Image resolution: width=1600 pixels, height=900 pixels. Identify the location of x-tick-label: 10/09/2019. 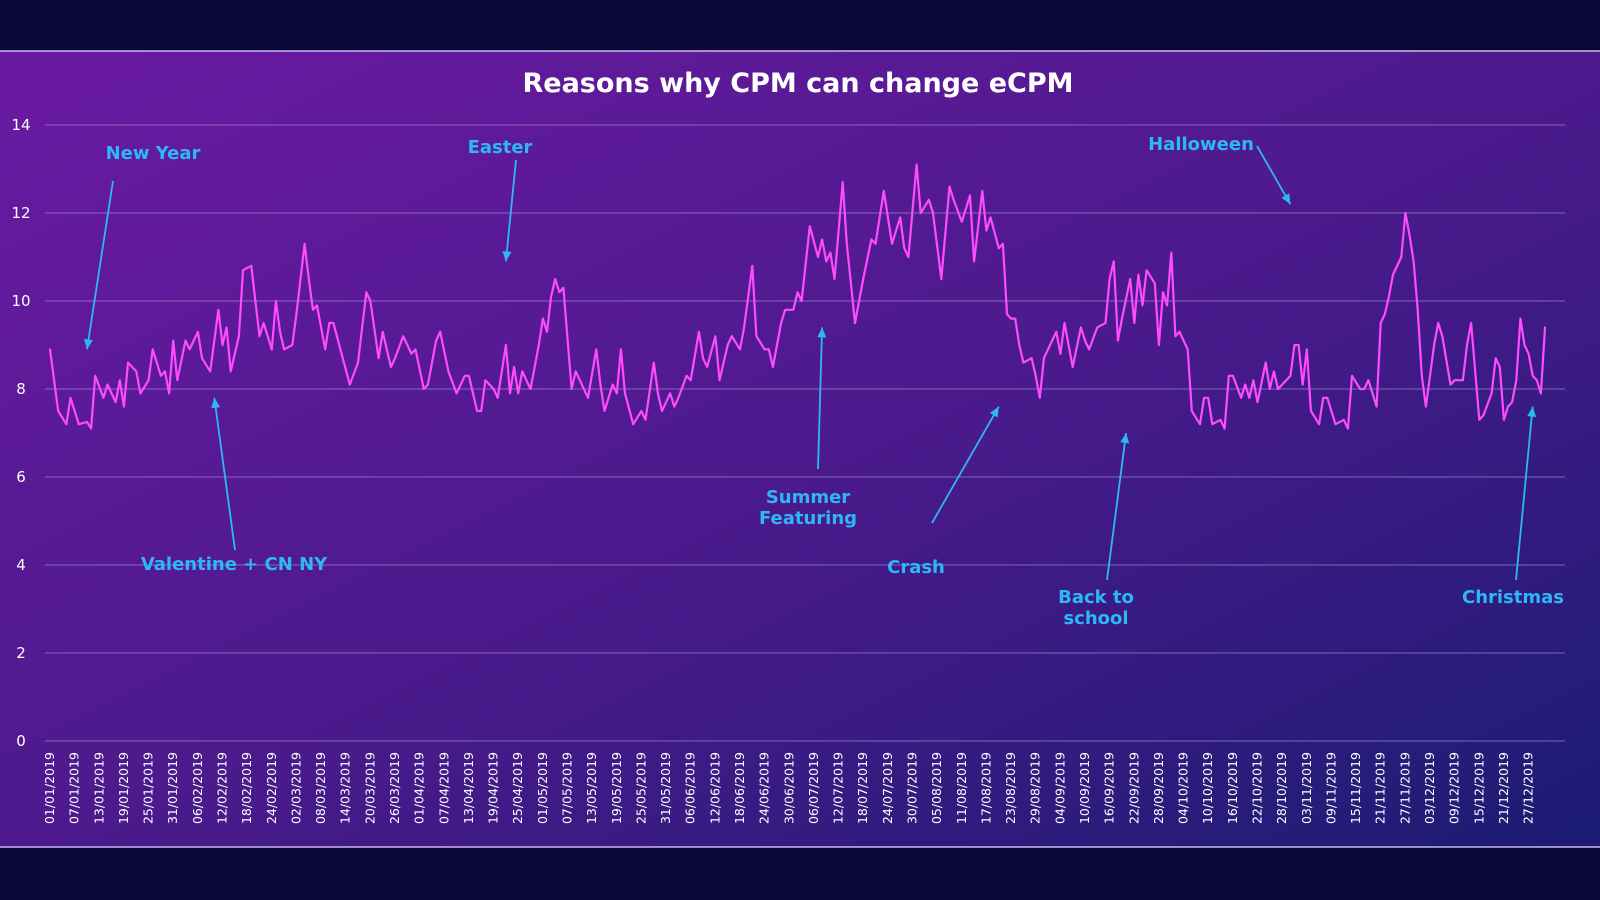
(1084, 788).